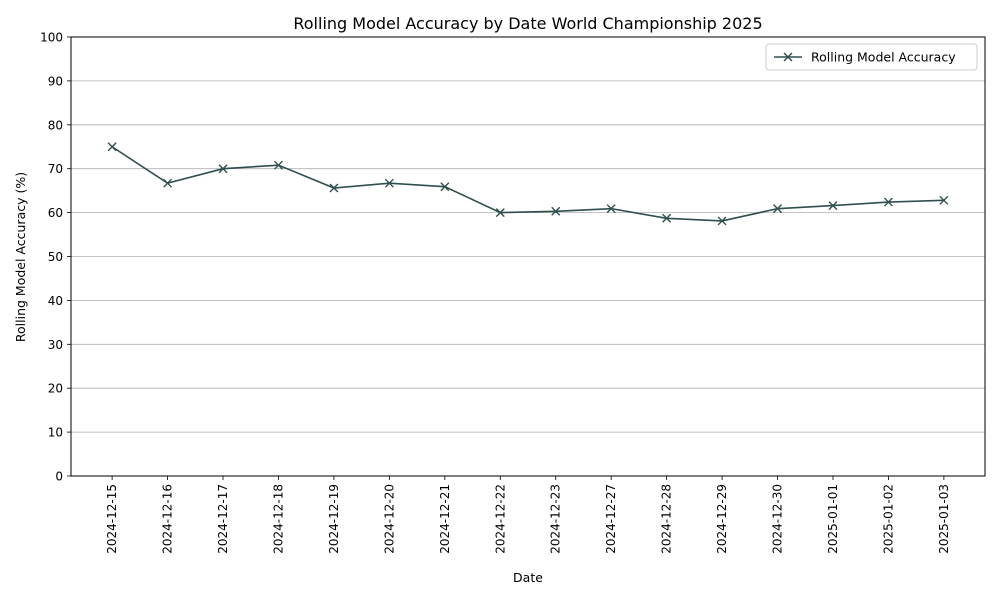  I want to click on x-tick-label: 2024-12-23, so click(556, 519).